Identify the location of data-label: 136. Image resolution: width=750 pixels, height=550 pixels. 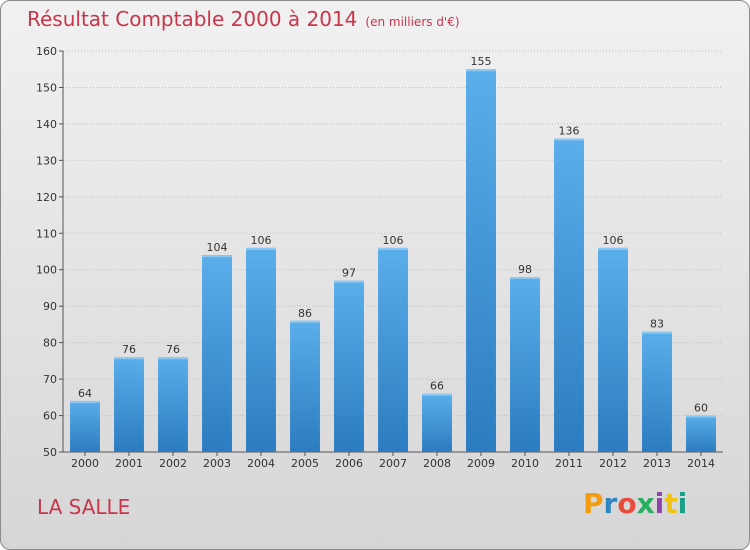
(569, 130).